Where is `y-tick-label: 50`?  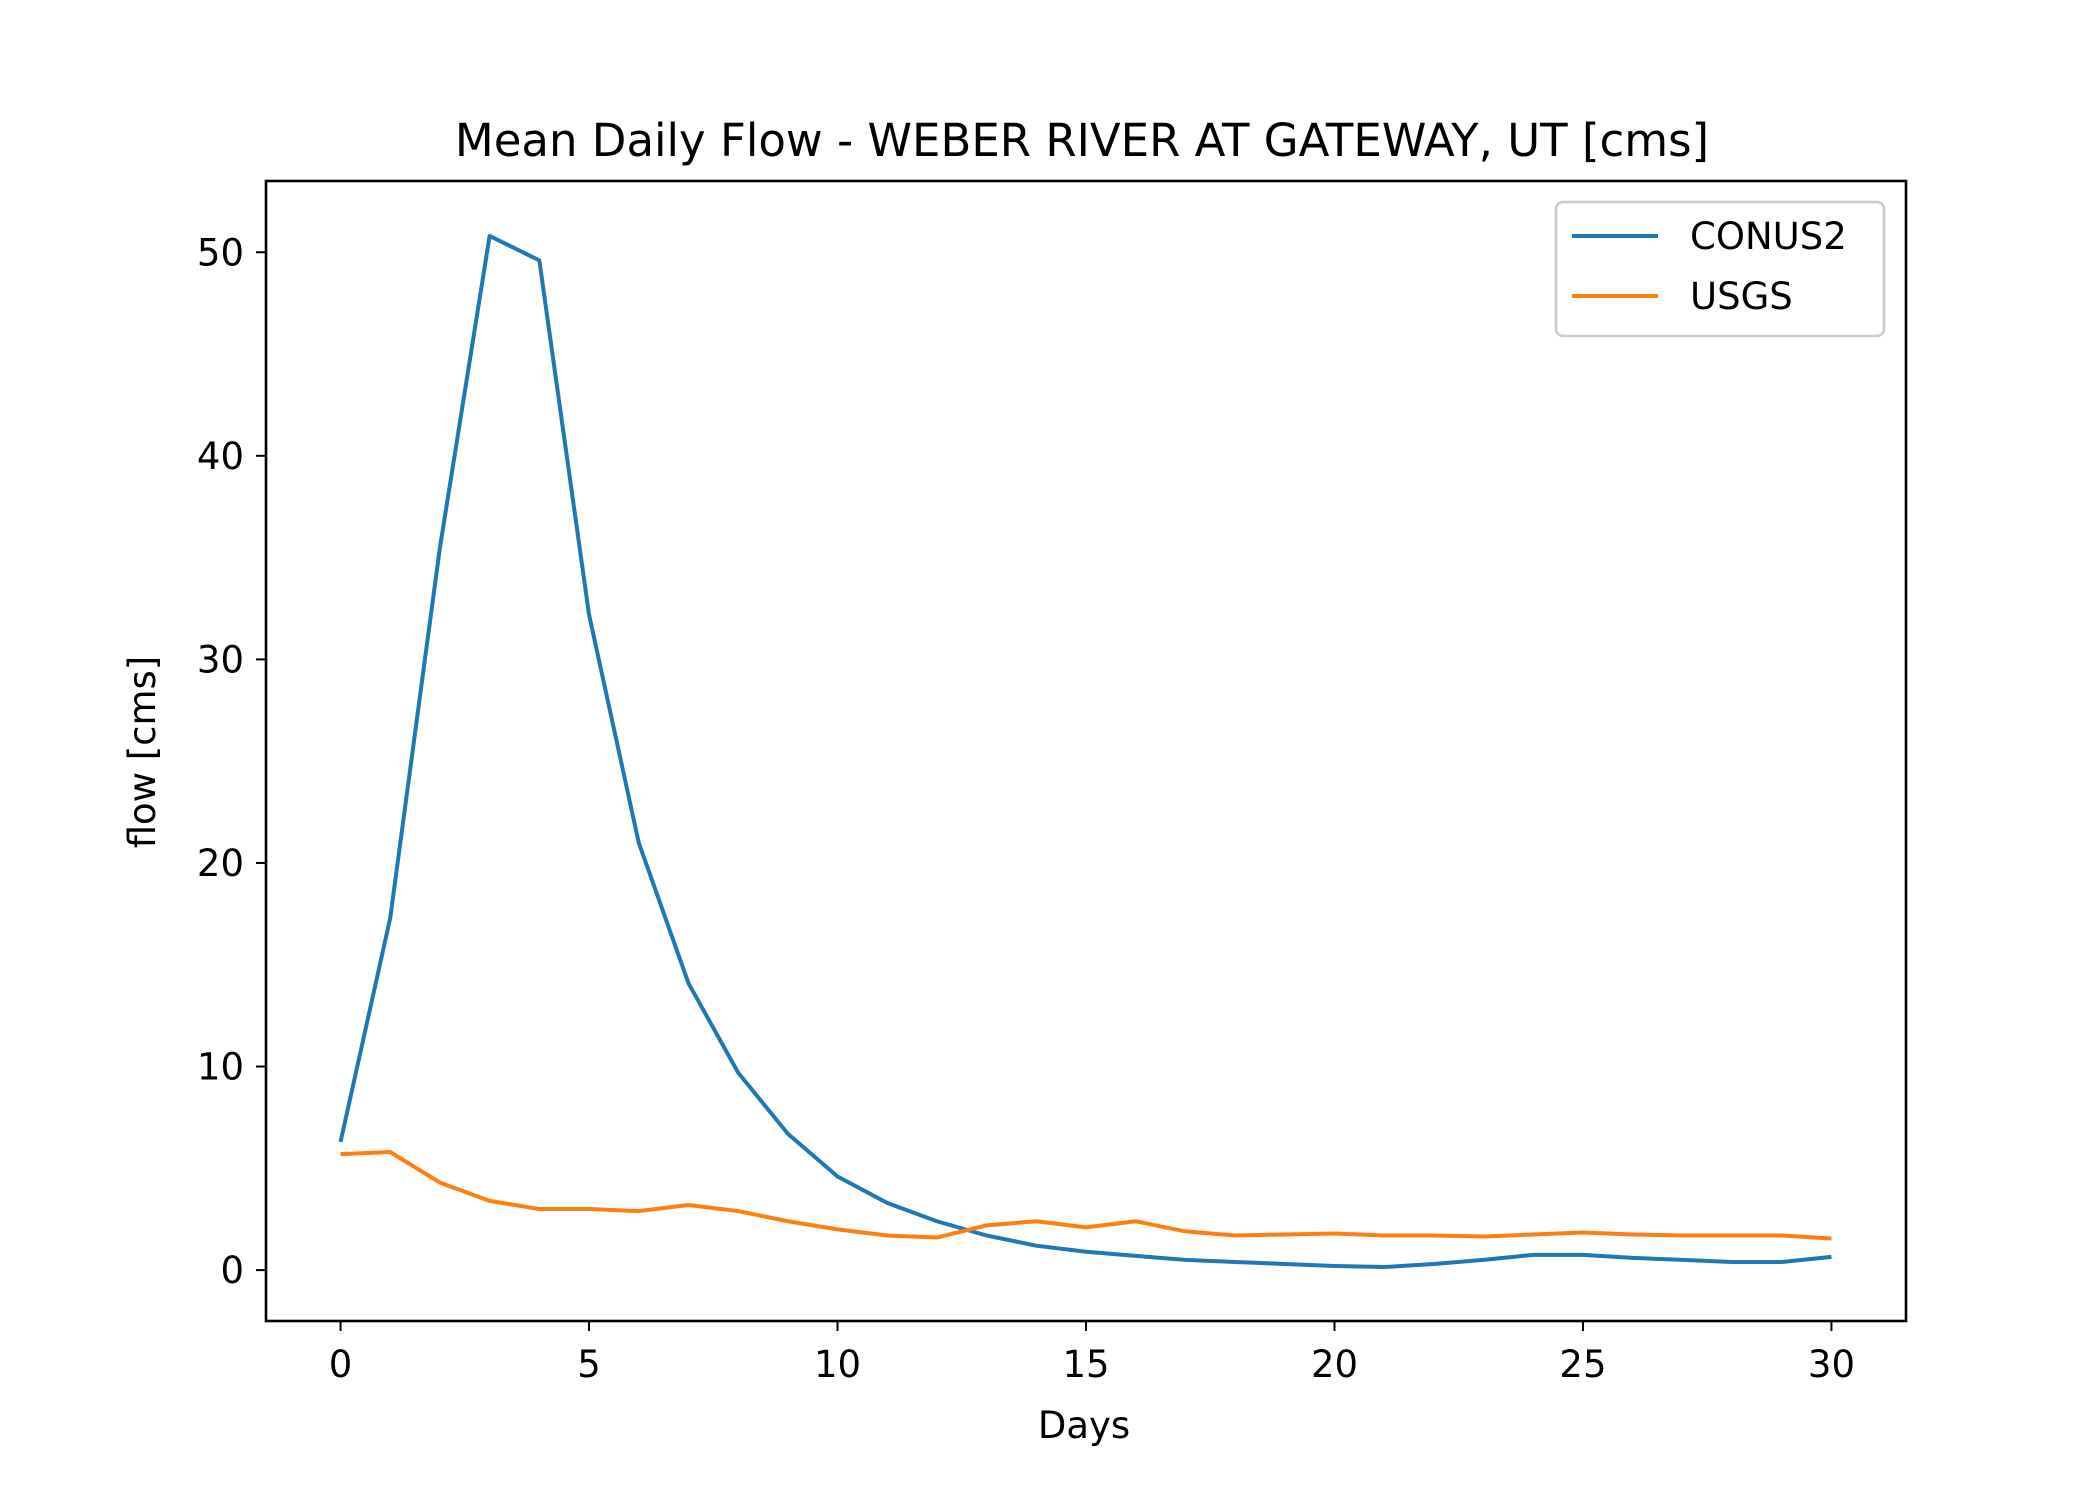
y-tick-label: 50 is located at coordinates (220, 252).